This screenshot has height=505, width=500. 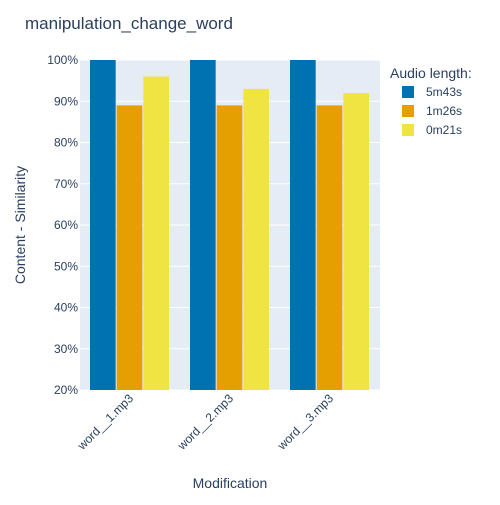 I want to click on y-tick-label: 30%, so click(x=66, y=349).